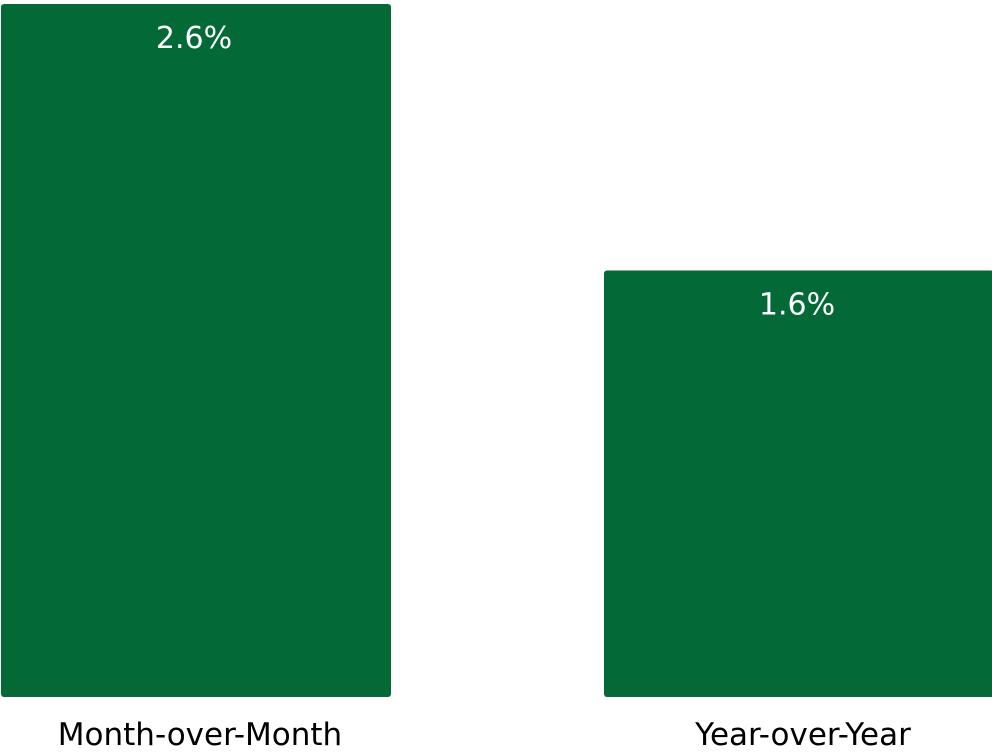 The image size is (992, 753). I want to click on category-label-month-over-month: Month-over-Month, so click(200, 735).